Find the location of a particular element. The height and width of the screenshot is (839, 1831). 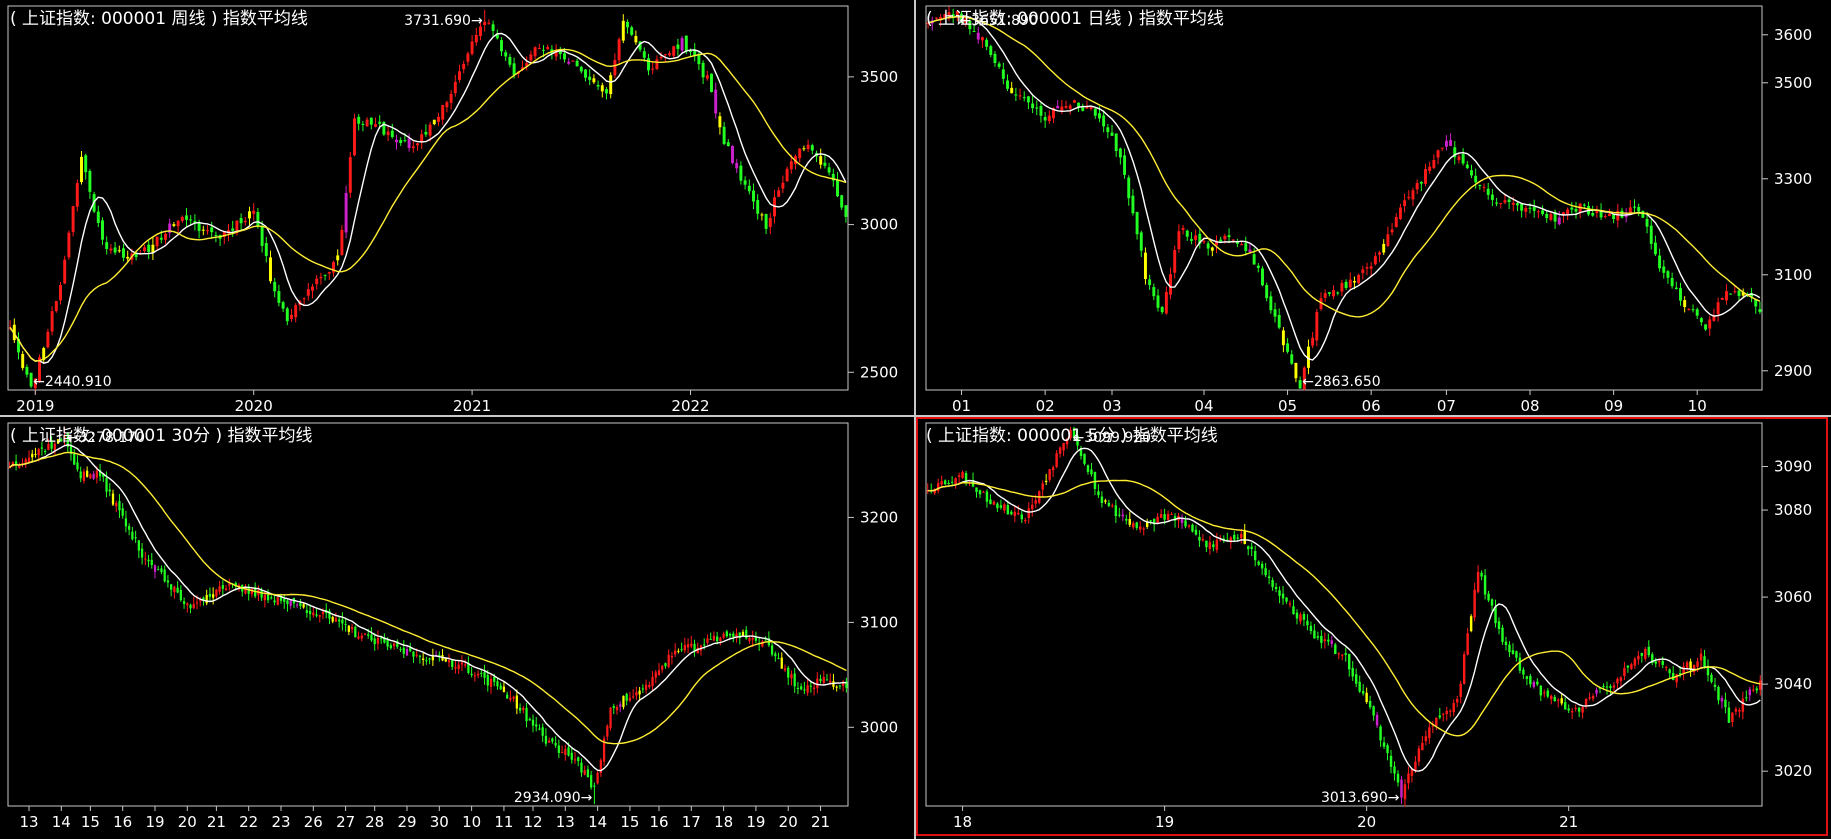

vertical-divider is located at coordinates (915, 419).